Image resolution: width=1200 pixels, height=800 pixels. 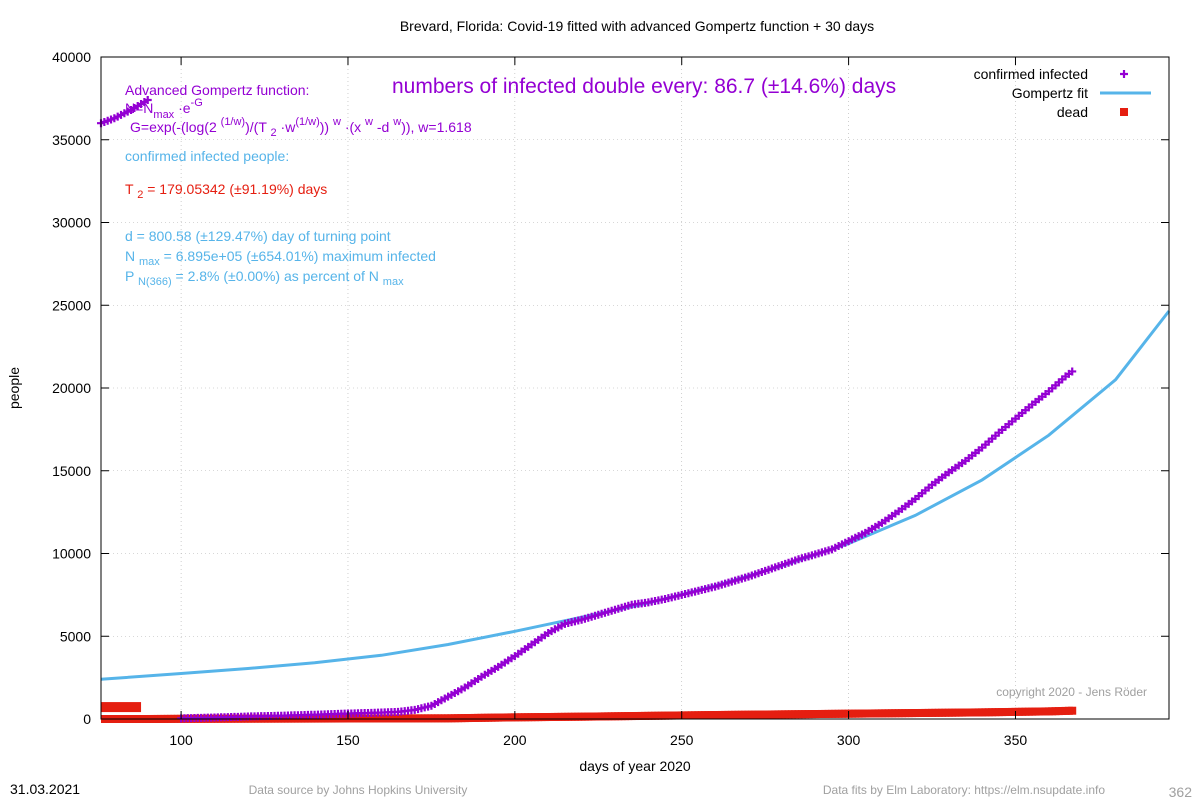 I want to click on footer-source: Data source by Johns Hopkins University, so click(x=358, y=790).